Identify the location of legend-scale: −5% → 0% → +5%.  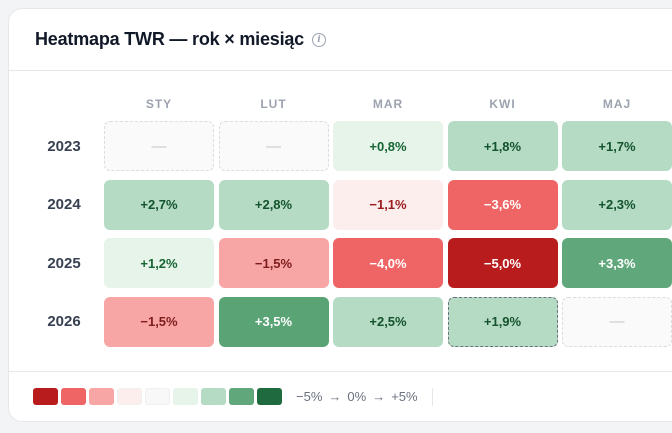
(364, 396).